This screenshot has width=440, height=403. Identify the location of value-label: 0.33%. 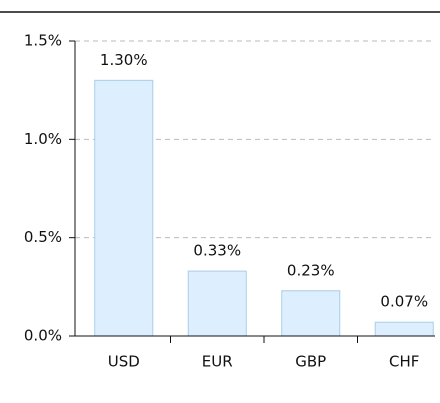
(217, 251).